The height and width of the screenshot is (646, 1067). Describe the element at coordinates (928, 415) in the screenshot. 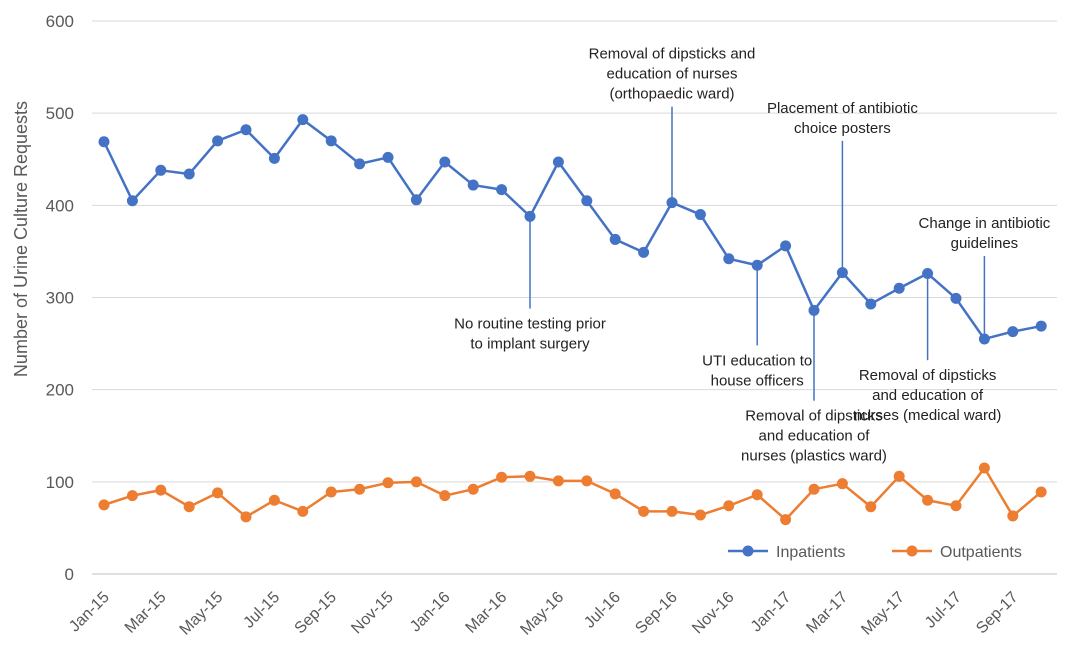

I see `annotation-line: nurses (medical ward)` at that location.